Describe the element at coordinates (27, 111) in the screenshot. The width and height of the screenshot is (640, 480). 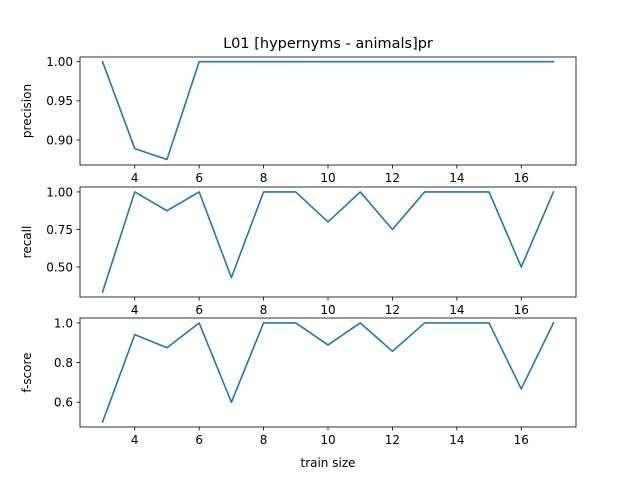
I see `precision-y-axis-label: precision` at that location.